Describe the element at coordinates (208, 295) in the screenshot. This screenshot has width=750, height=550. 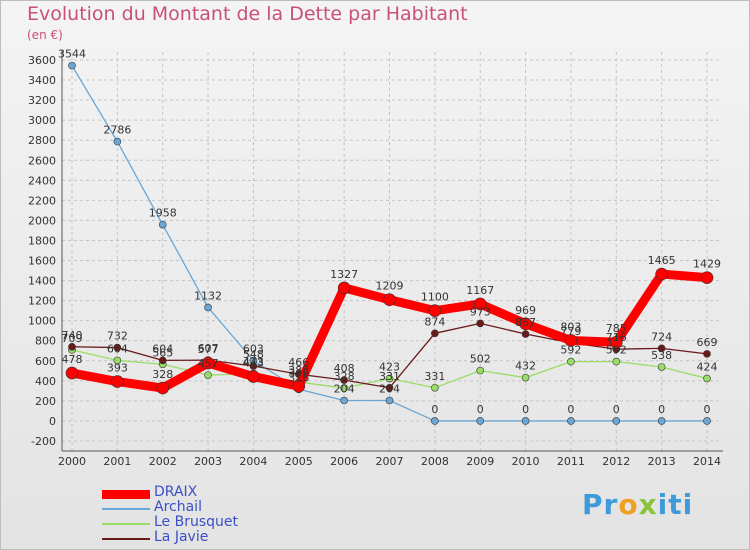
I see `data-label: 1132` at that location.